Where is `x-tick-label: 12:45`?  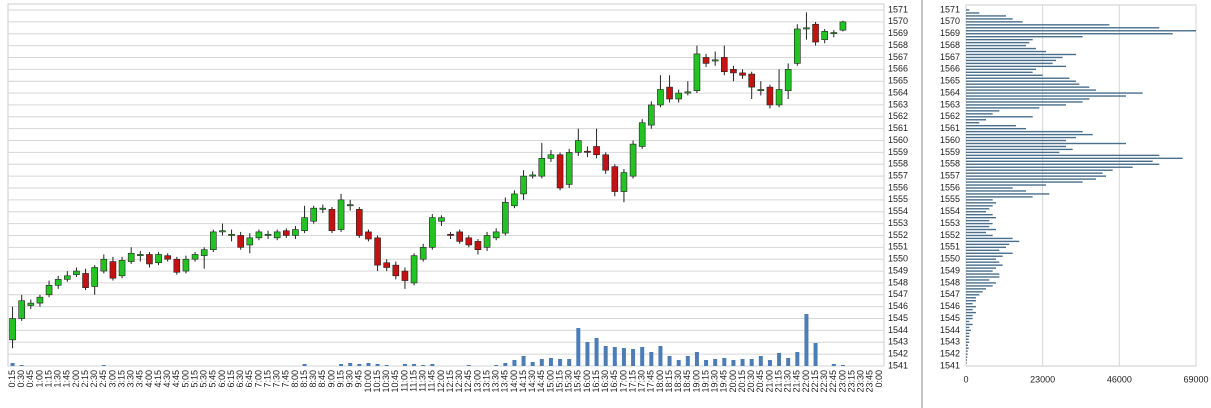 x-tick-label: 12:45 is located at coordinates (468, 381).